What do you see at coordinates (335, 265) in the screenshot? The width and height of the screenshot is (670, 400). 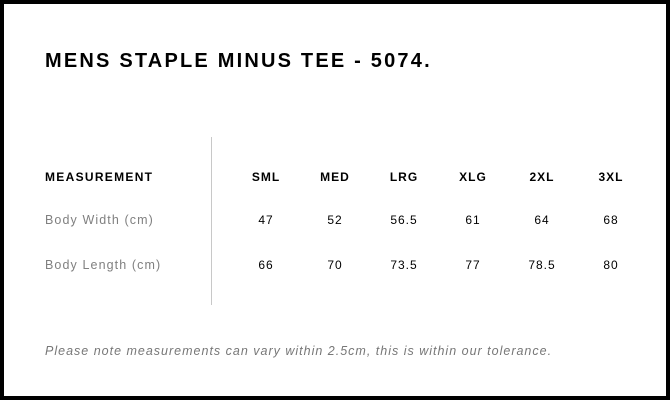 I see `table-cell: 70` at bounding box center [335, 265].